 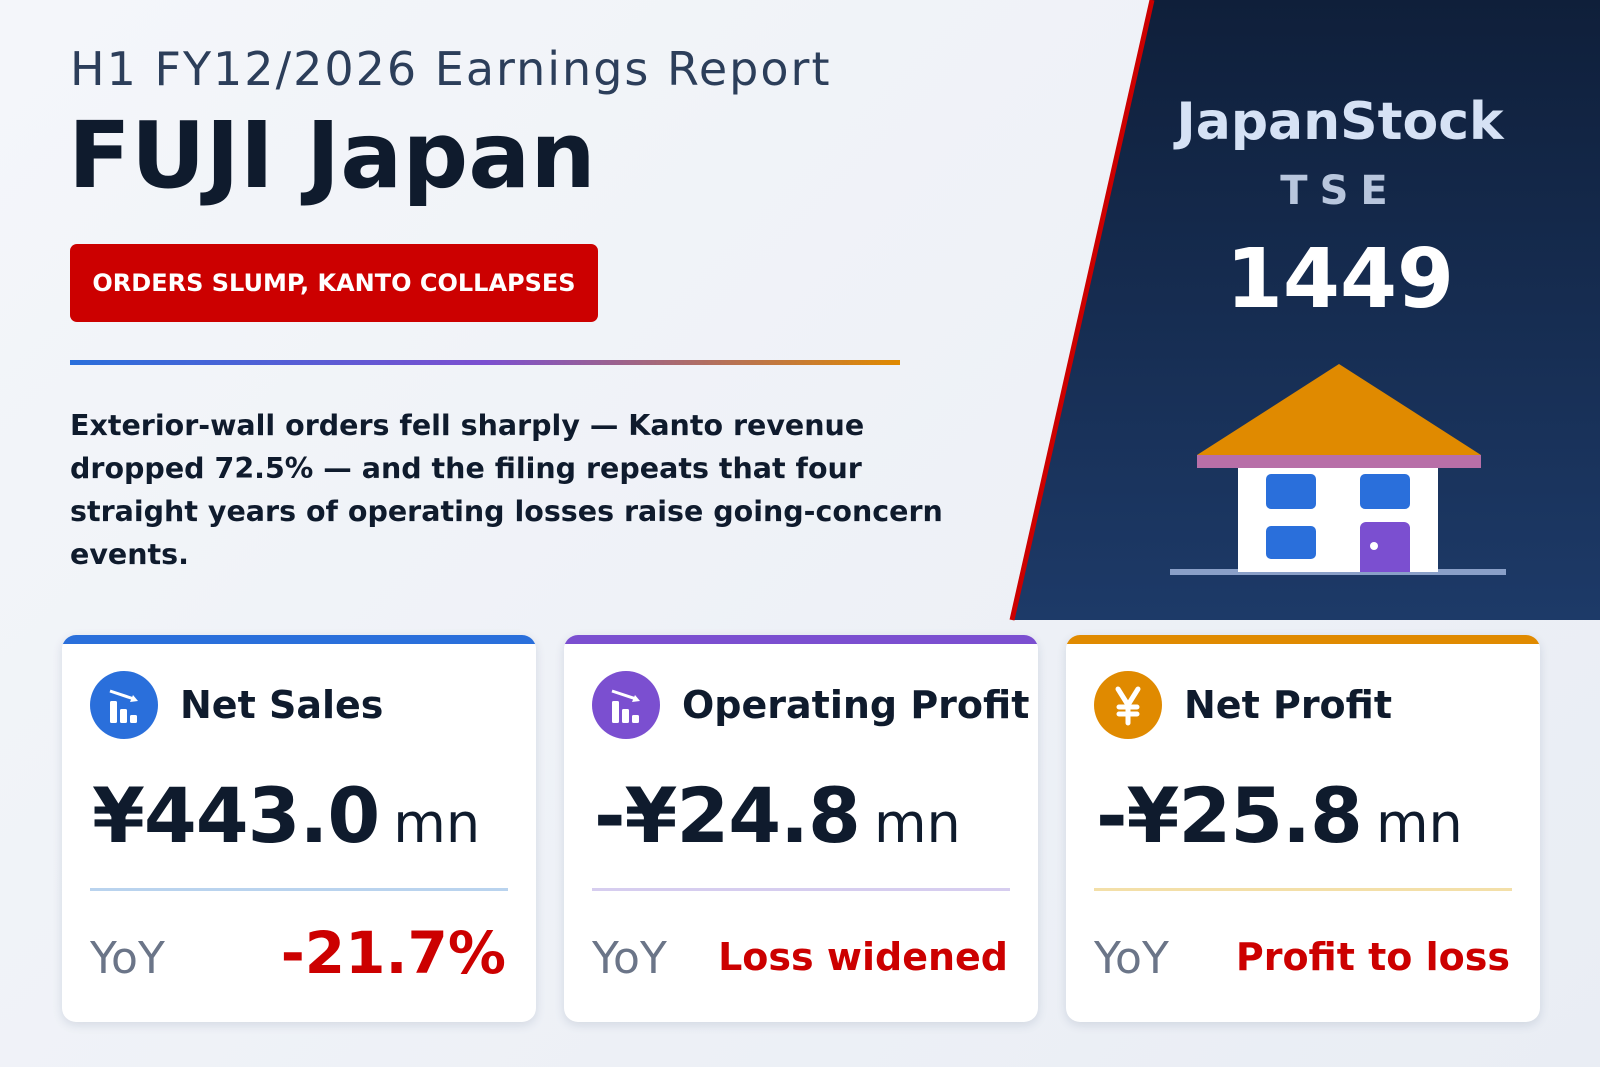 What do you see at coordinates (1340, 191) in the screenshot?
I see `exchange: TSE` at bounding box center [1340, 191].